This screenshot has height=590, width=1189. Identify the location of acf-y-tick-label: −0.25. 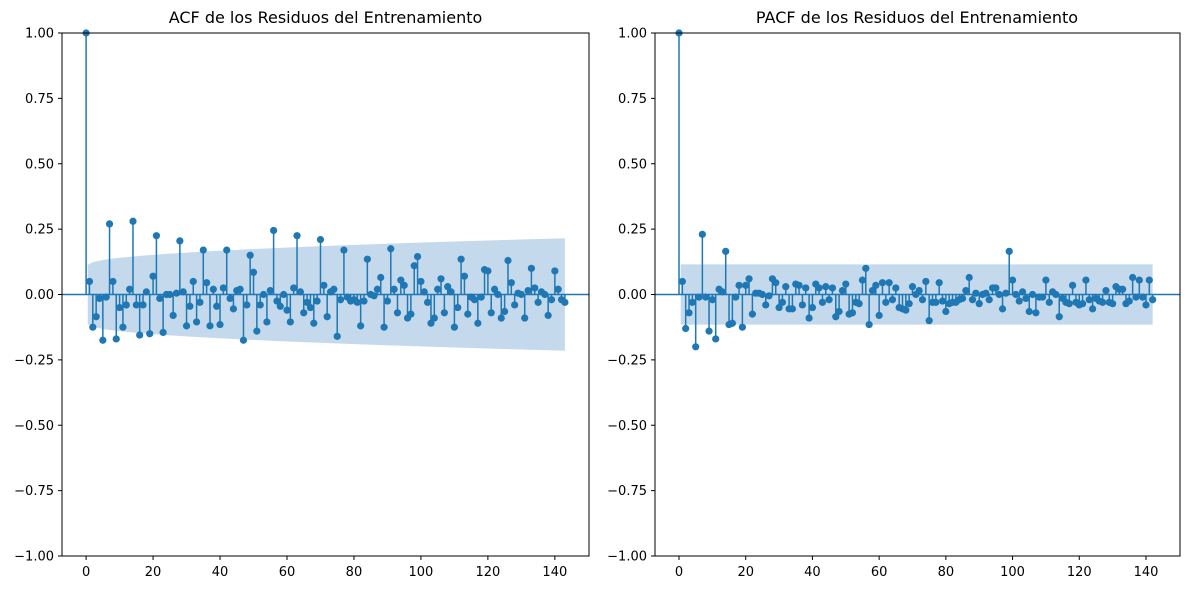
(34, 360).